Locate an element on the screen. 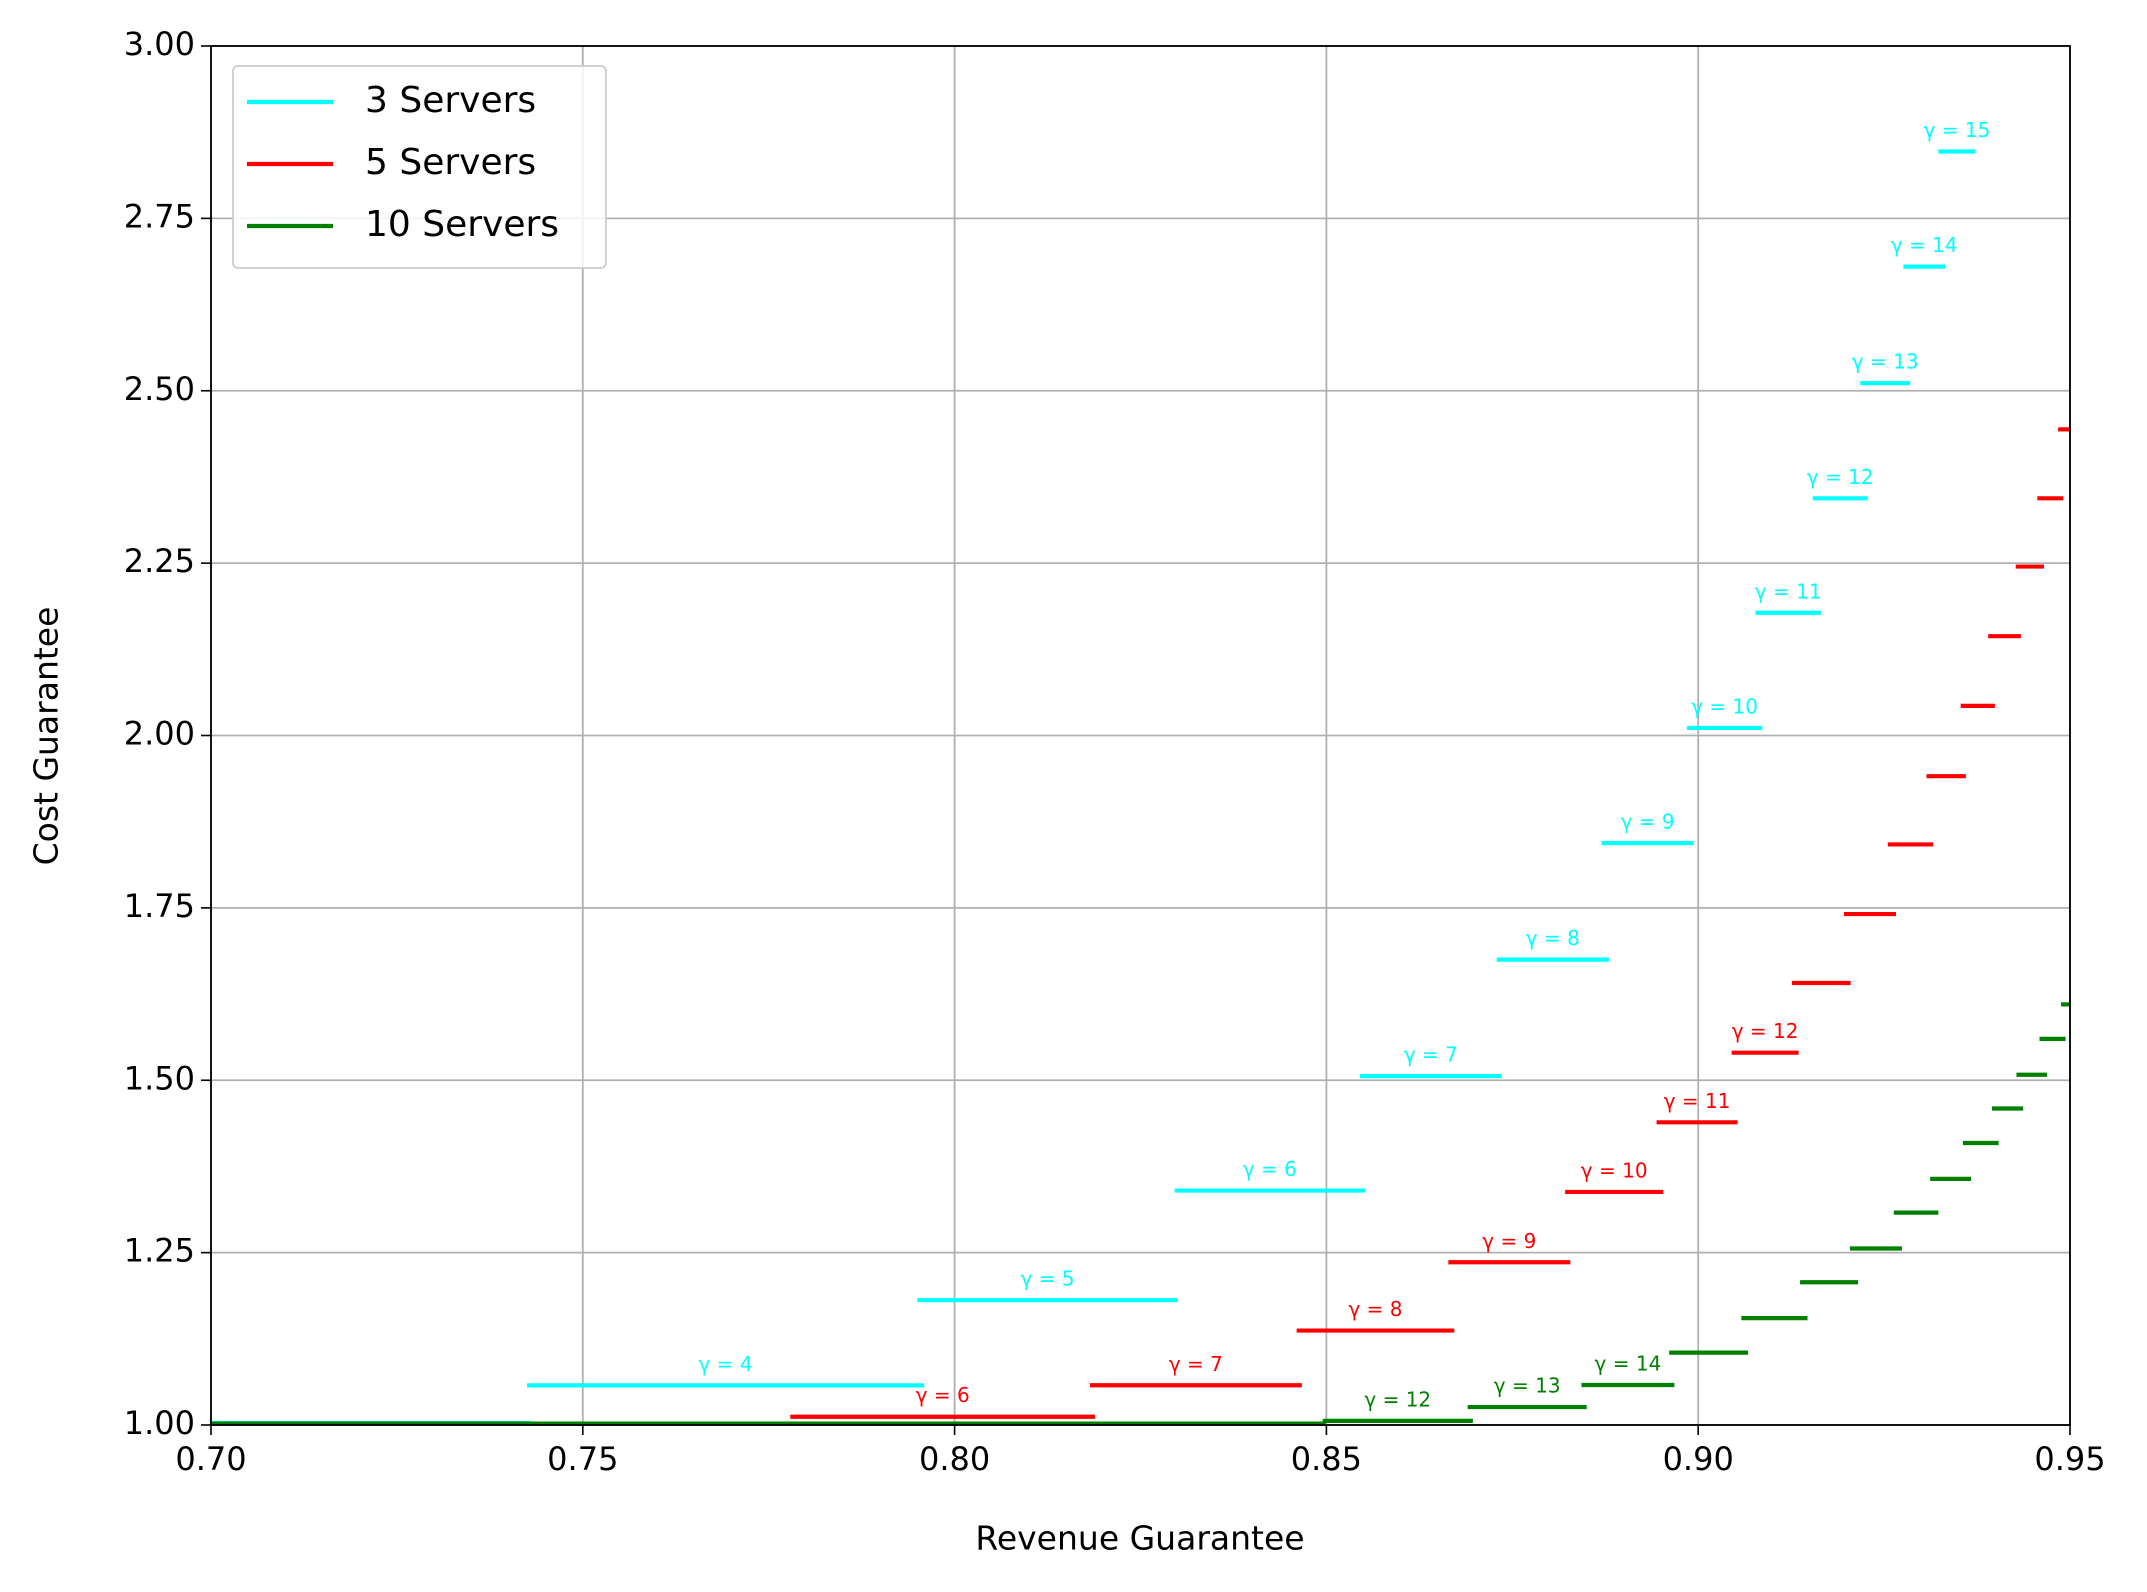 Image resolution: width=2147 pixels, height=1592 pixels. y-tick-label: 1.00 is located at coordinates (159, 1423).